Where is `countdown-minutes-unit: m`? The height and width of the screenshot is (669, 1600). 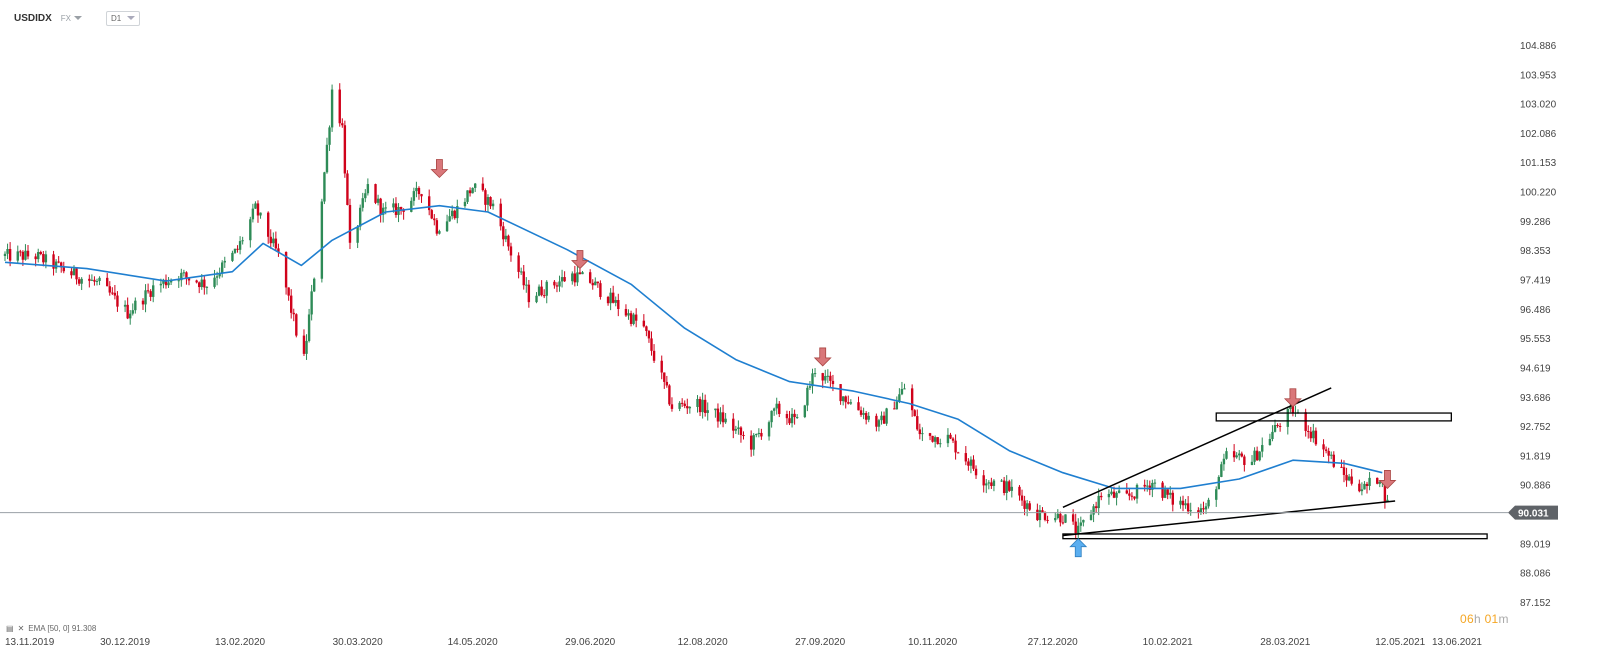
countdown-minutes-unit: m is located at coordinates (1503, 619).